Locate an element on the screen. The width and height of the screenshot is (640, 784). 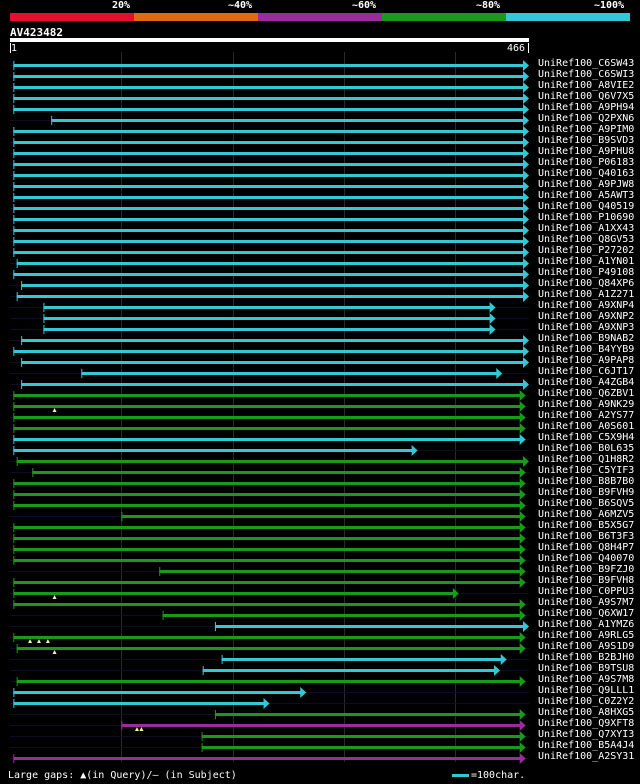
hit-row: UniRef100_Q9LLL1 is located at coordinates (320, 691).